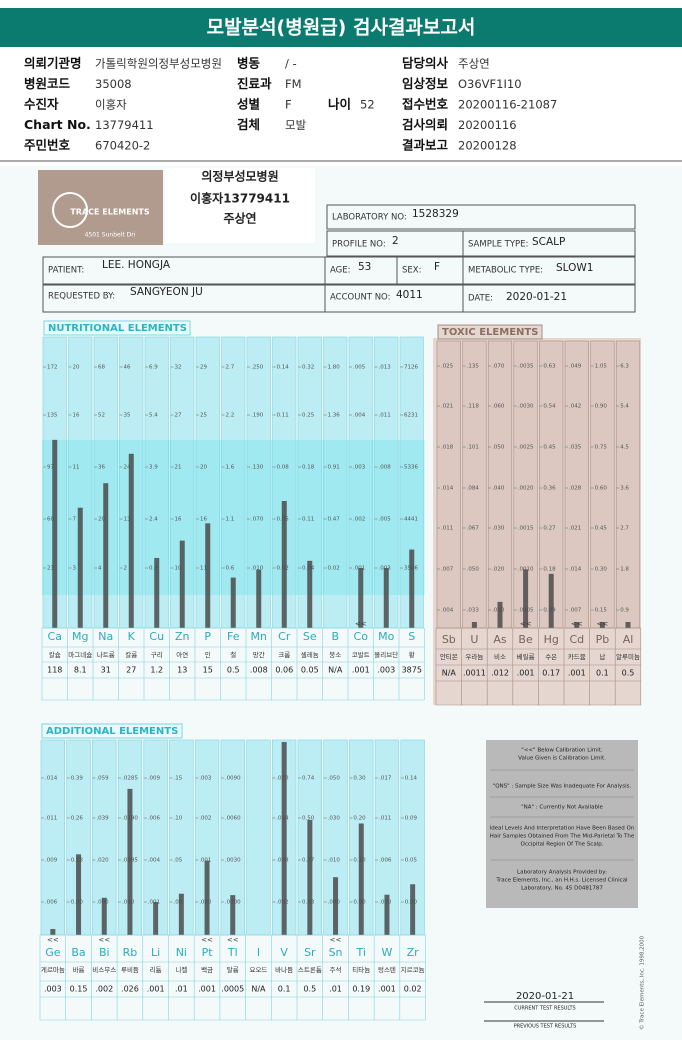 Image resolution: width=682 pixels, height=1040 pixels. What do you see at coordinates (339, 104) in the screenshot?
I see `info-label: 나이` at bounding box center [339, 104].